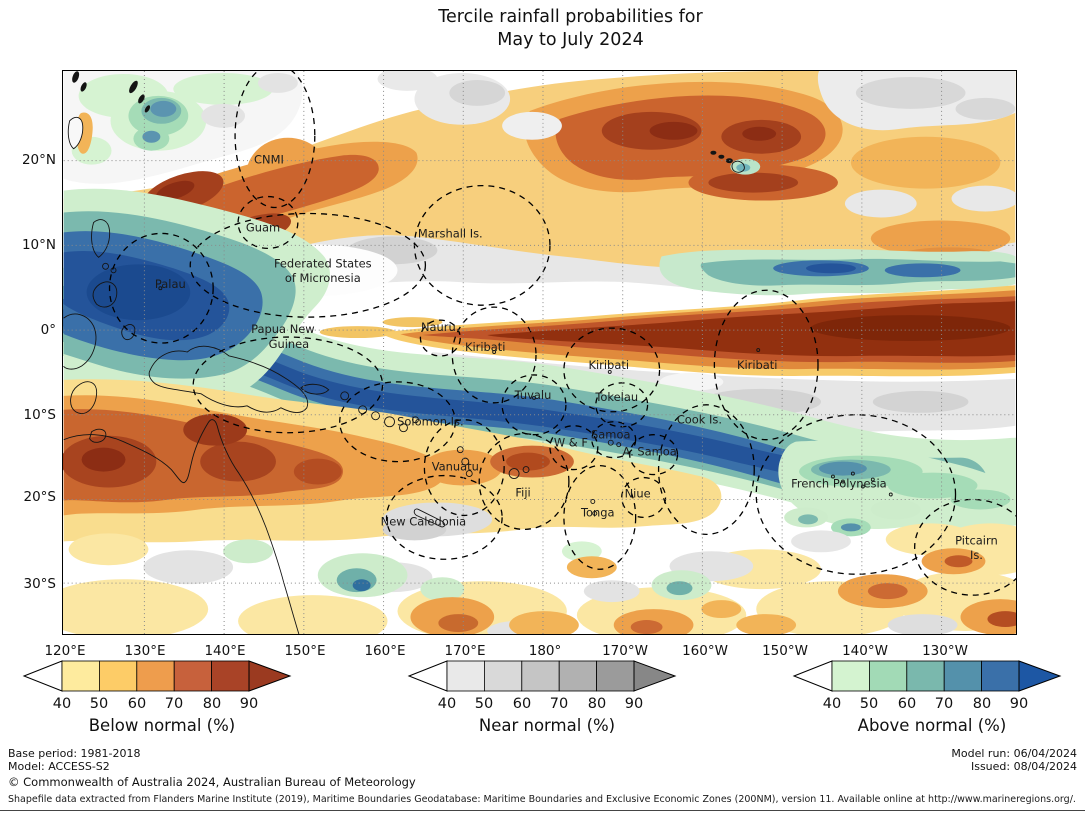 This screenshot has height=816, width=1085. I want to click on lon-tick-170e: 170°E, so click(465, 651).